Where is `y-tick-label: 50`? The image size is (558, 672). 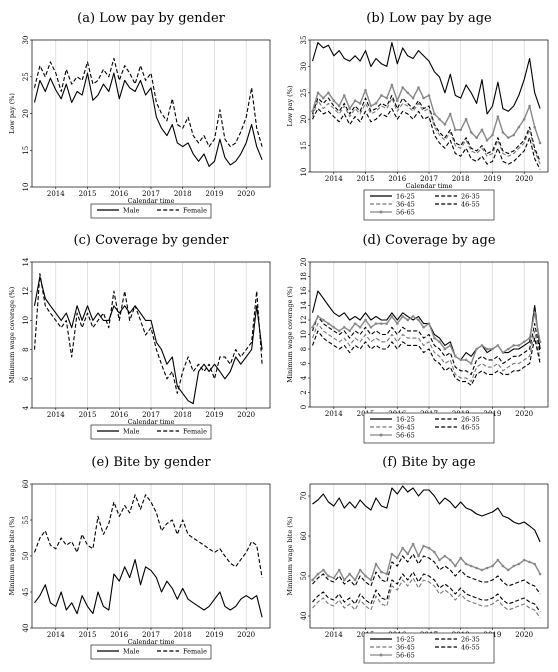 y-tick-label: 50 is located at coordinates (26, 556).